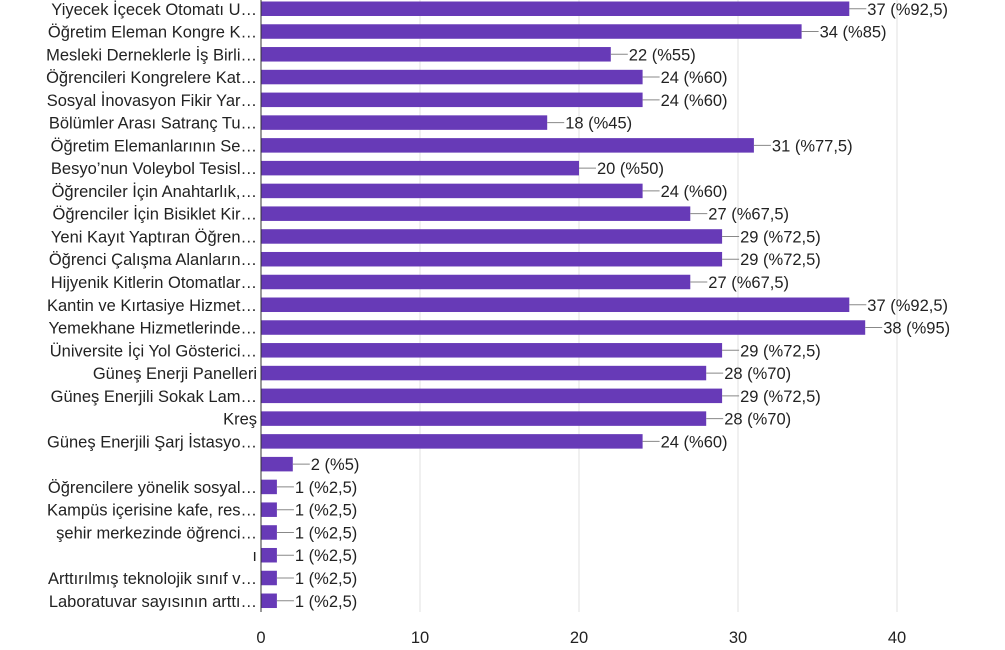  What do you see at coordinates (853, 33) in the screenshot?
I see `data-label: 34 (%85)` at bounding box center [853, 33].